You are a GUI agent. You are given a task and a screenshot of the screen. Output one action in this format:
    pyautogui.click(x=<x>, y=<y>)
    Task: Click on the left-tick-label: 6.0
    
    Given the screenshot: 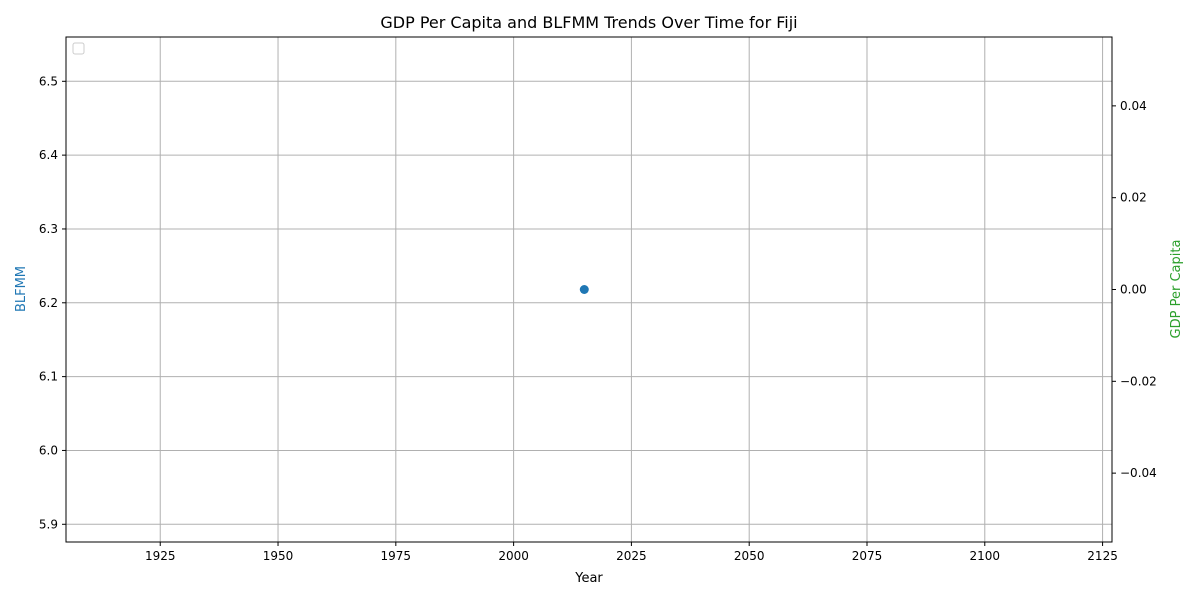 What is the action you would take?
    pyautogui.click(x=48, y=450)
    